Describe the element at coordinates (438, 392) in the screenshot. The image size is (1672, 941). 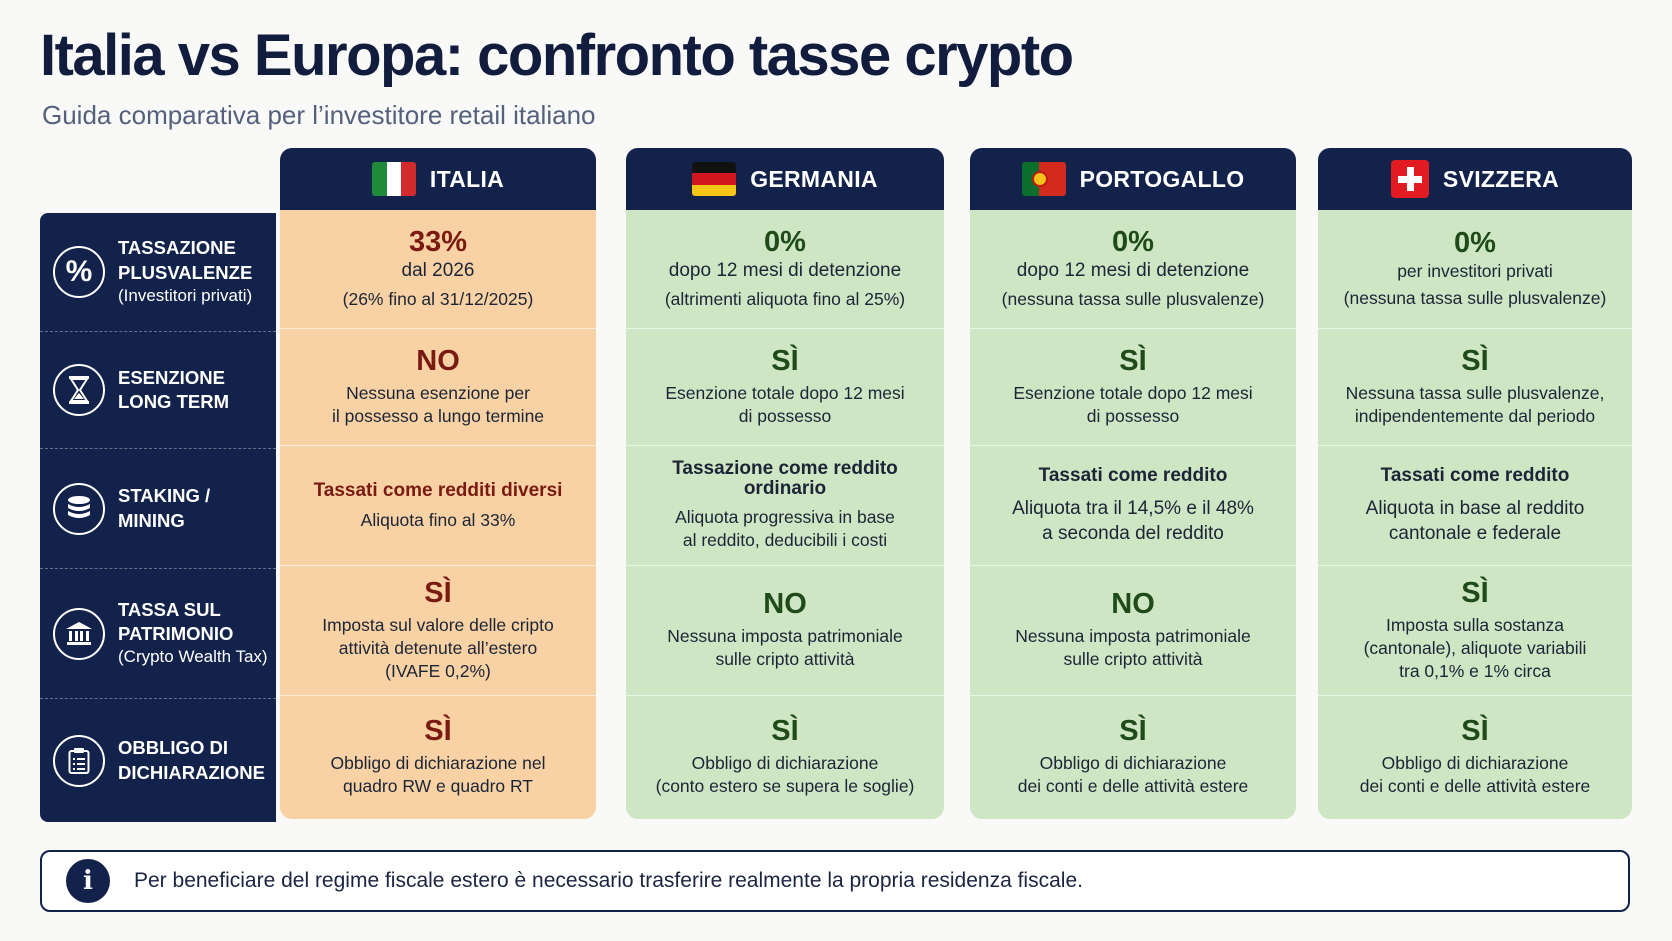
I see `cell-text: Nessuna esenzione per` at that location.